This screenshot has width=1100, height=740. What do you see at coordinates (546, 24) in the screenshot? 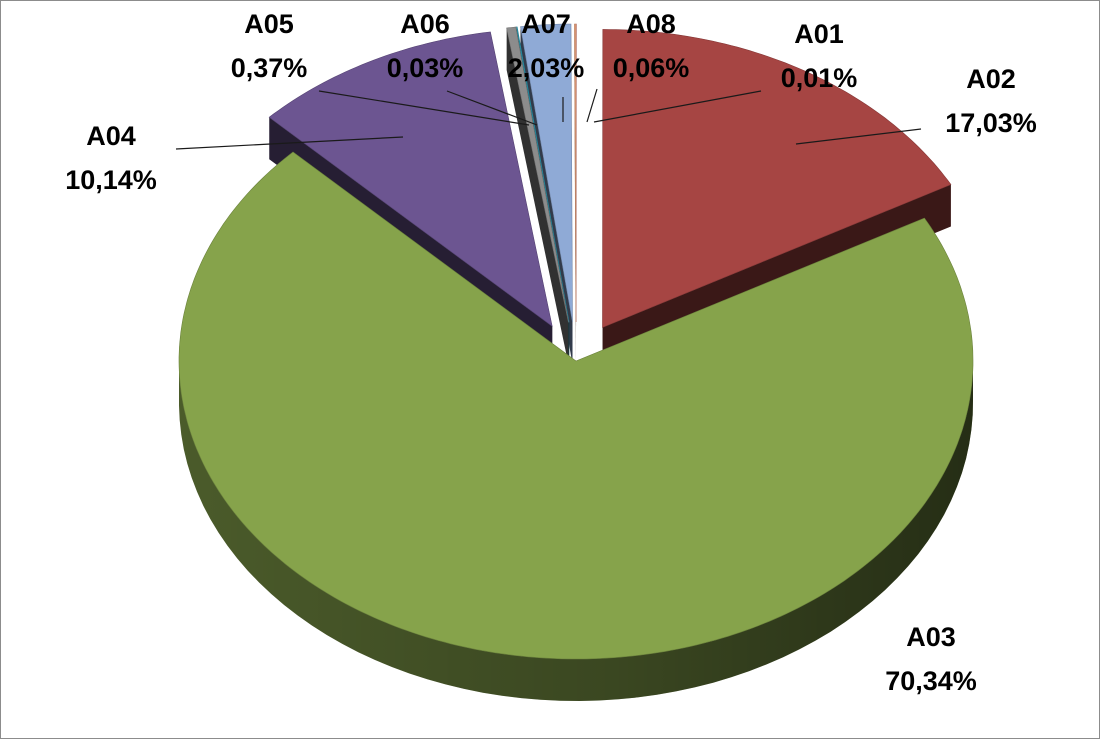
I see `category-label: A07` at bounding box center [546, 24].